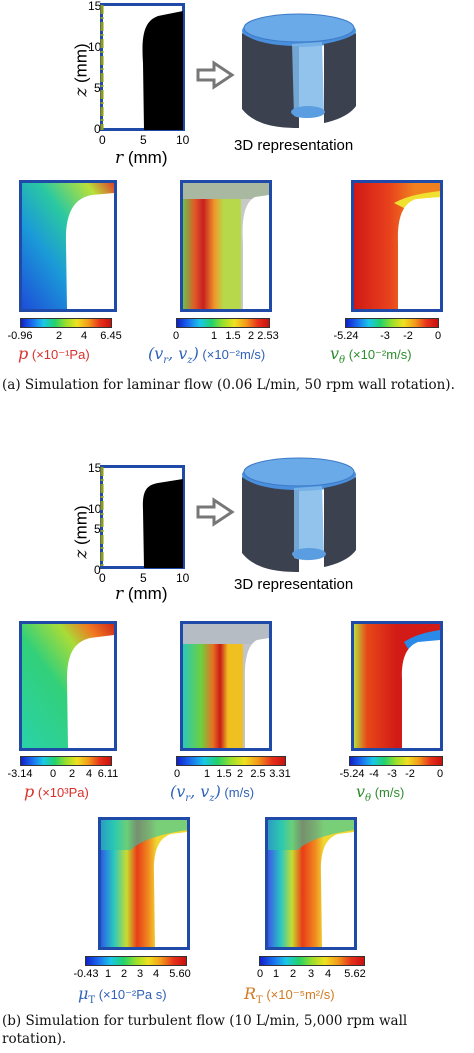 The width and height of the screenshot is (474, 1053). What do you see at coordinates (180, 974) in the screenshot?
I see `colorbar-tick: 5.60` at bounding box center [180, 974].